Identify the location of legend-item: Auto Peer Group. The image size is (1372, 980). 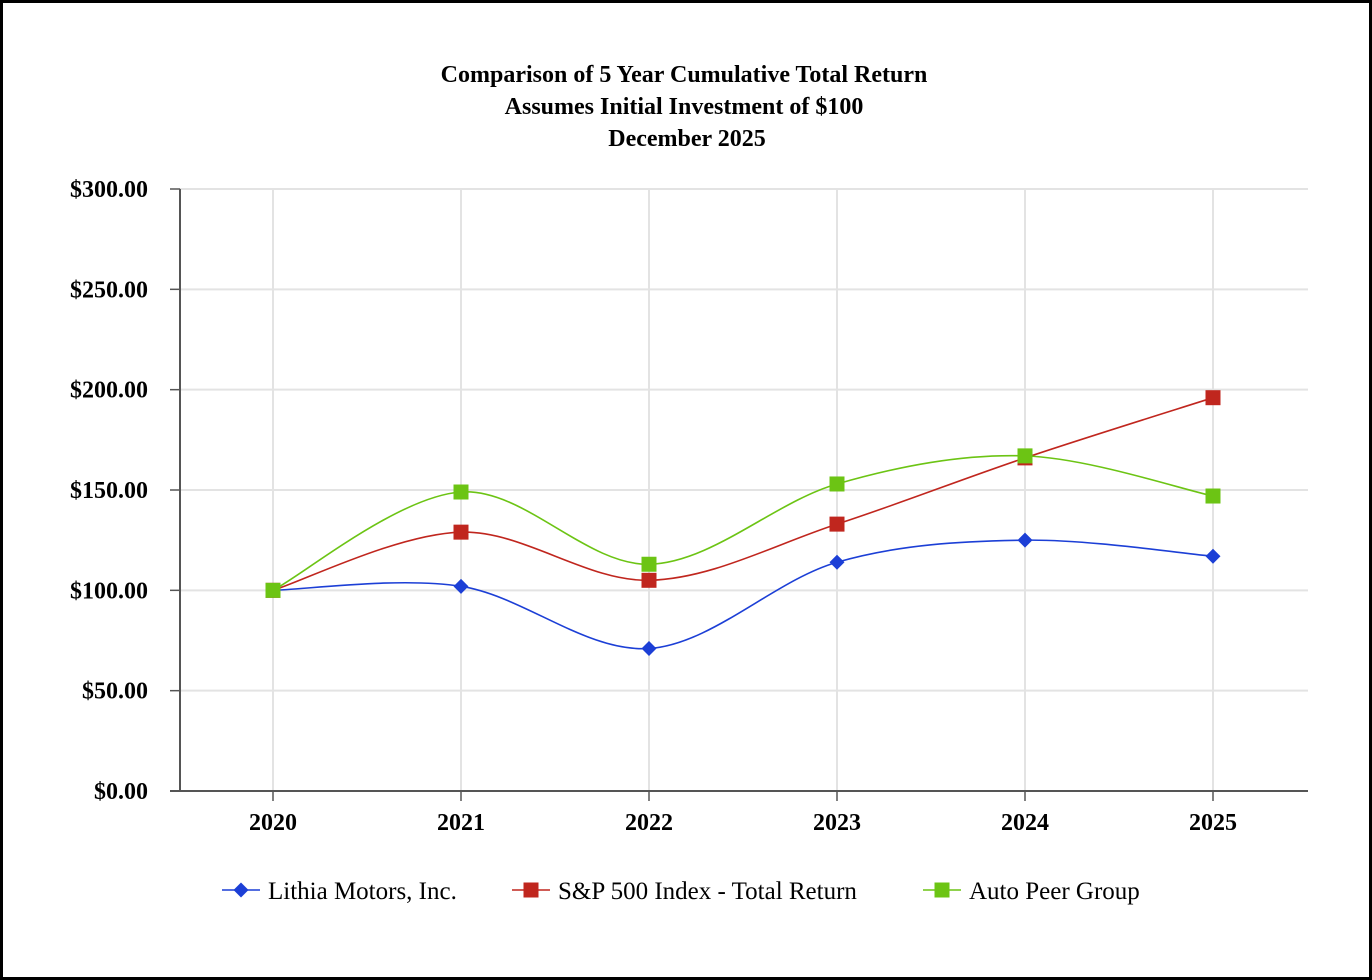
(1031, 891).